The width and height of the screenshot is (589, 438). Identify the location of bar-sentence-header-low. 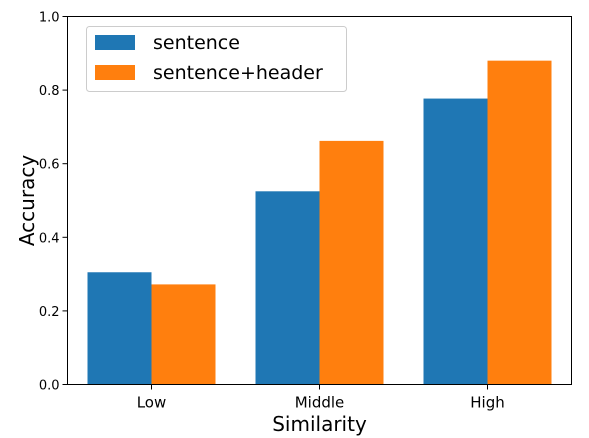
(183, 334).